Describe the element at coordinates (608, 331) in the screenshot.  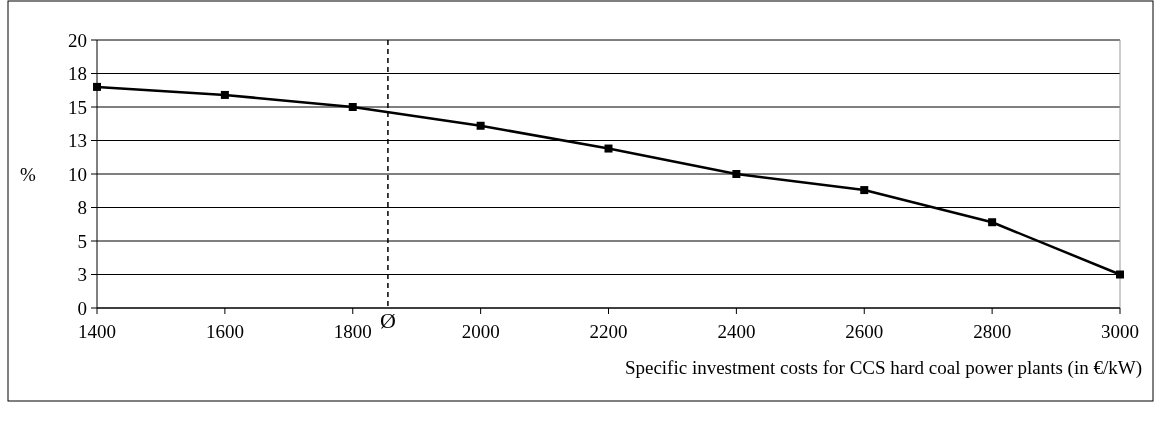
I see `x-tick-label: 2200` at that location.